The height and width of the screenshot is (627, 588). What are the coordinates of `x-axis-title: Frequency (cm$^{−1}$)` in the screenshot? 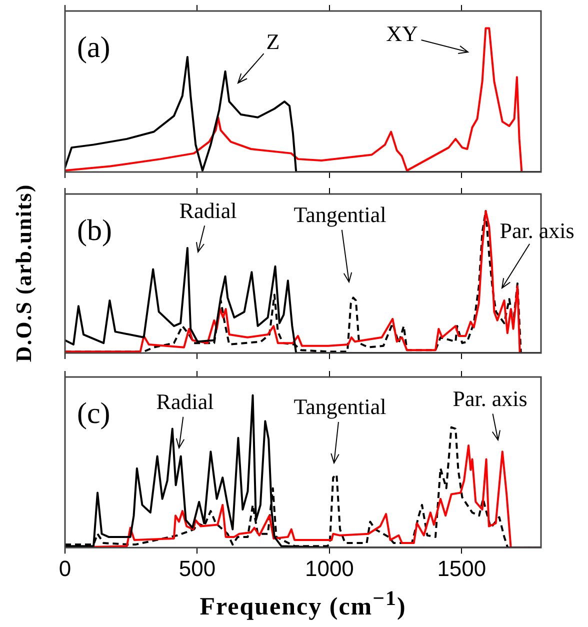 It's located at (303, 604).